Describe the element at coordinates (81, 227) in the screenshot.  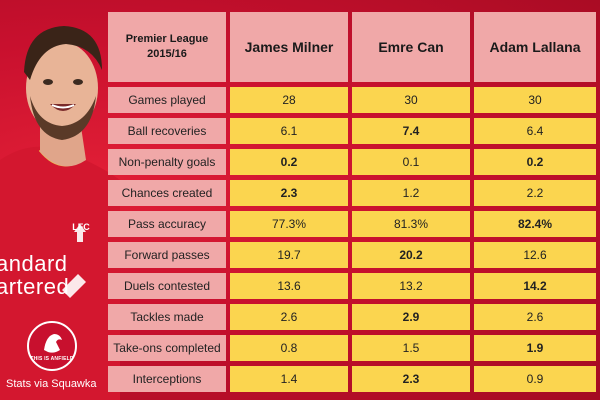
I see `shirt-crest: LFC` at that location.